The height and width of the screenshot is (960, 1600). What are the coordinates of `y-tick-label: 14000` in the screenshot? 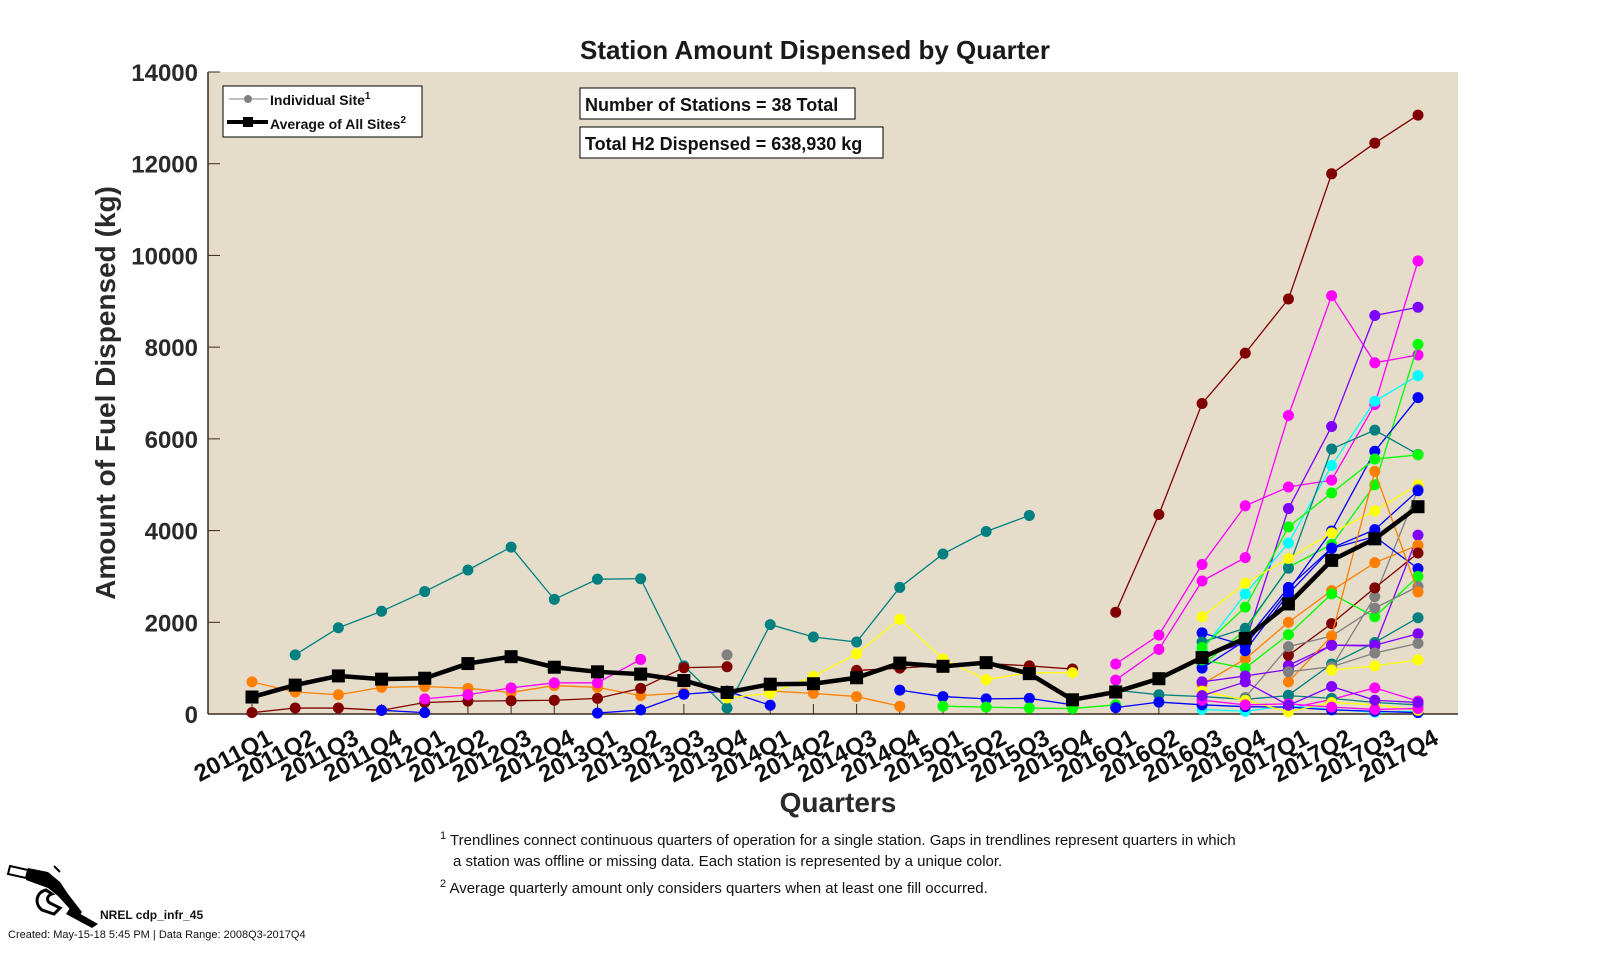 It's located at (164, 73).